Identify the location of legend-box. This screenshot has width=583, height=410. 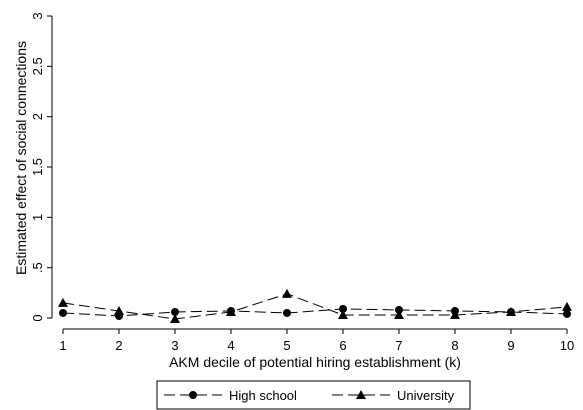
(313, 395).